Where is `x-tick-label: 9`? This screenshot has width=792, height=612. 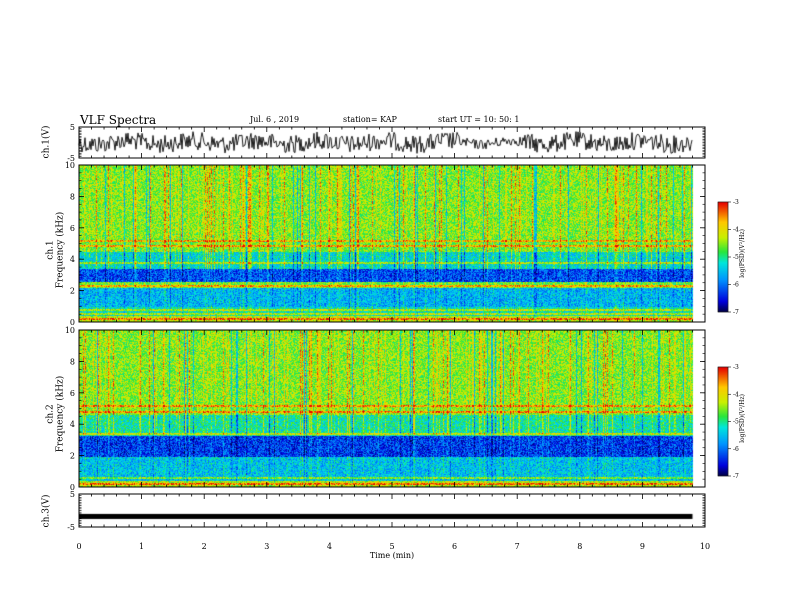 x-tick-label: 9 is located at coordinates (642, 546).